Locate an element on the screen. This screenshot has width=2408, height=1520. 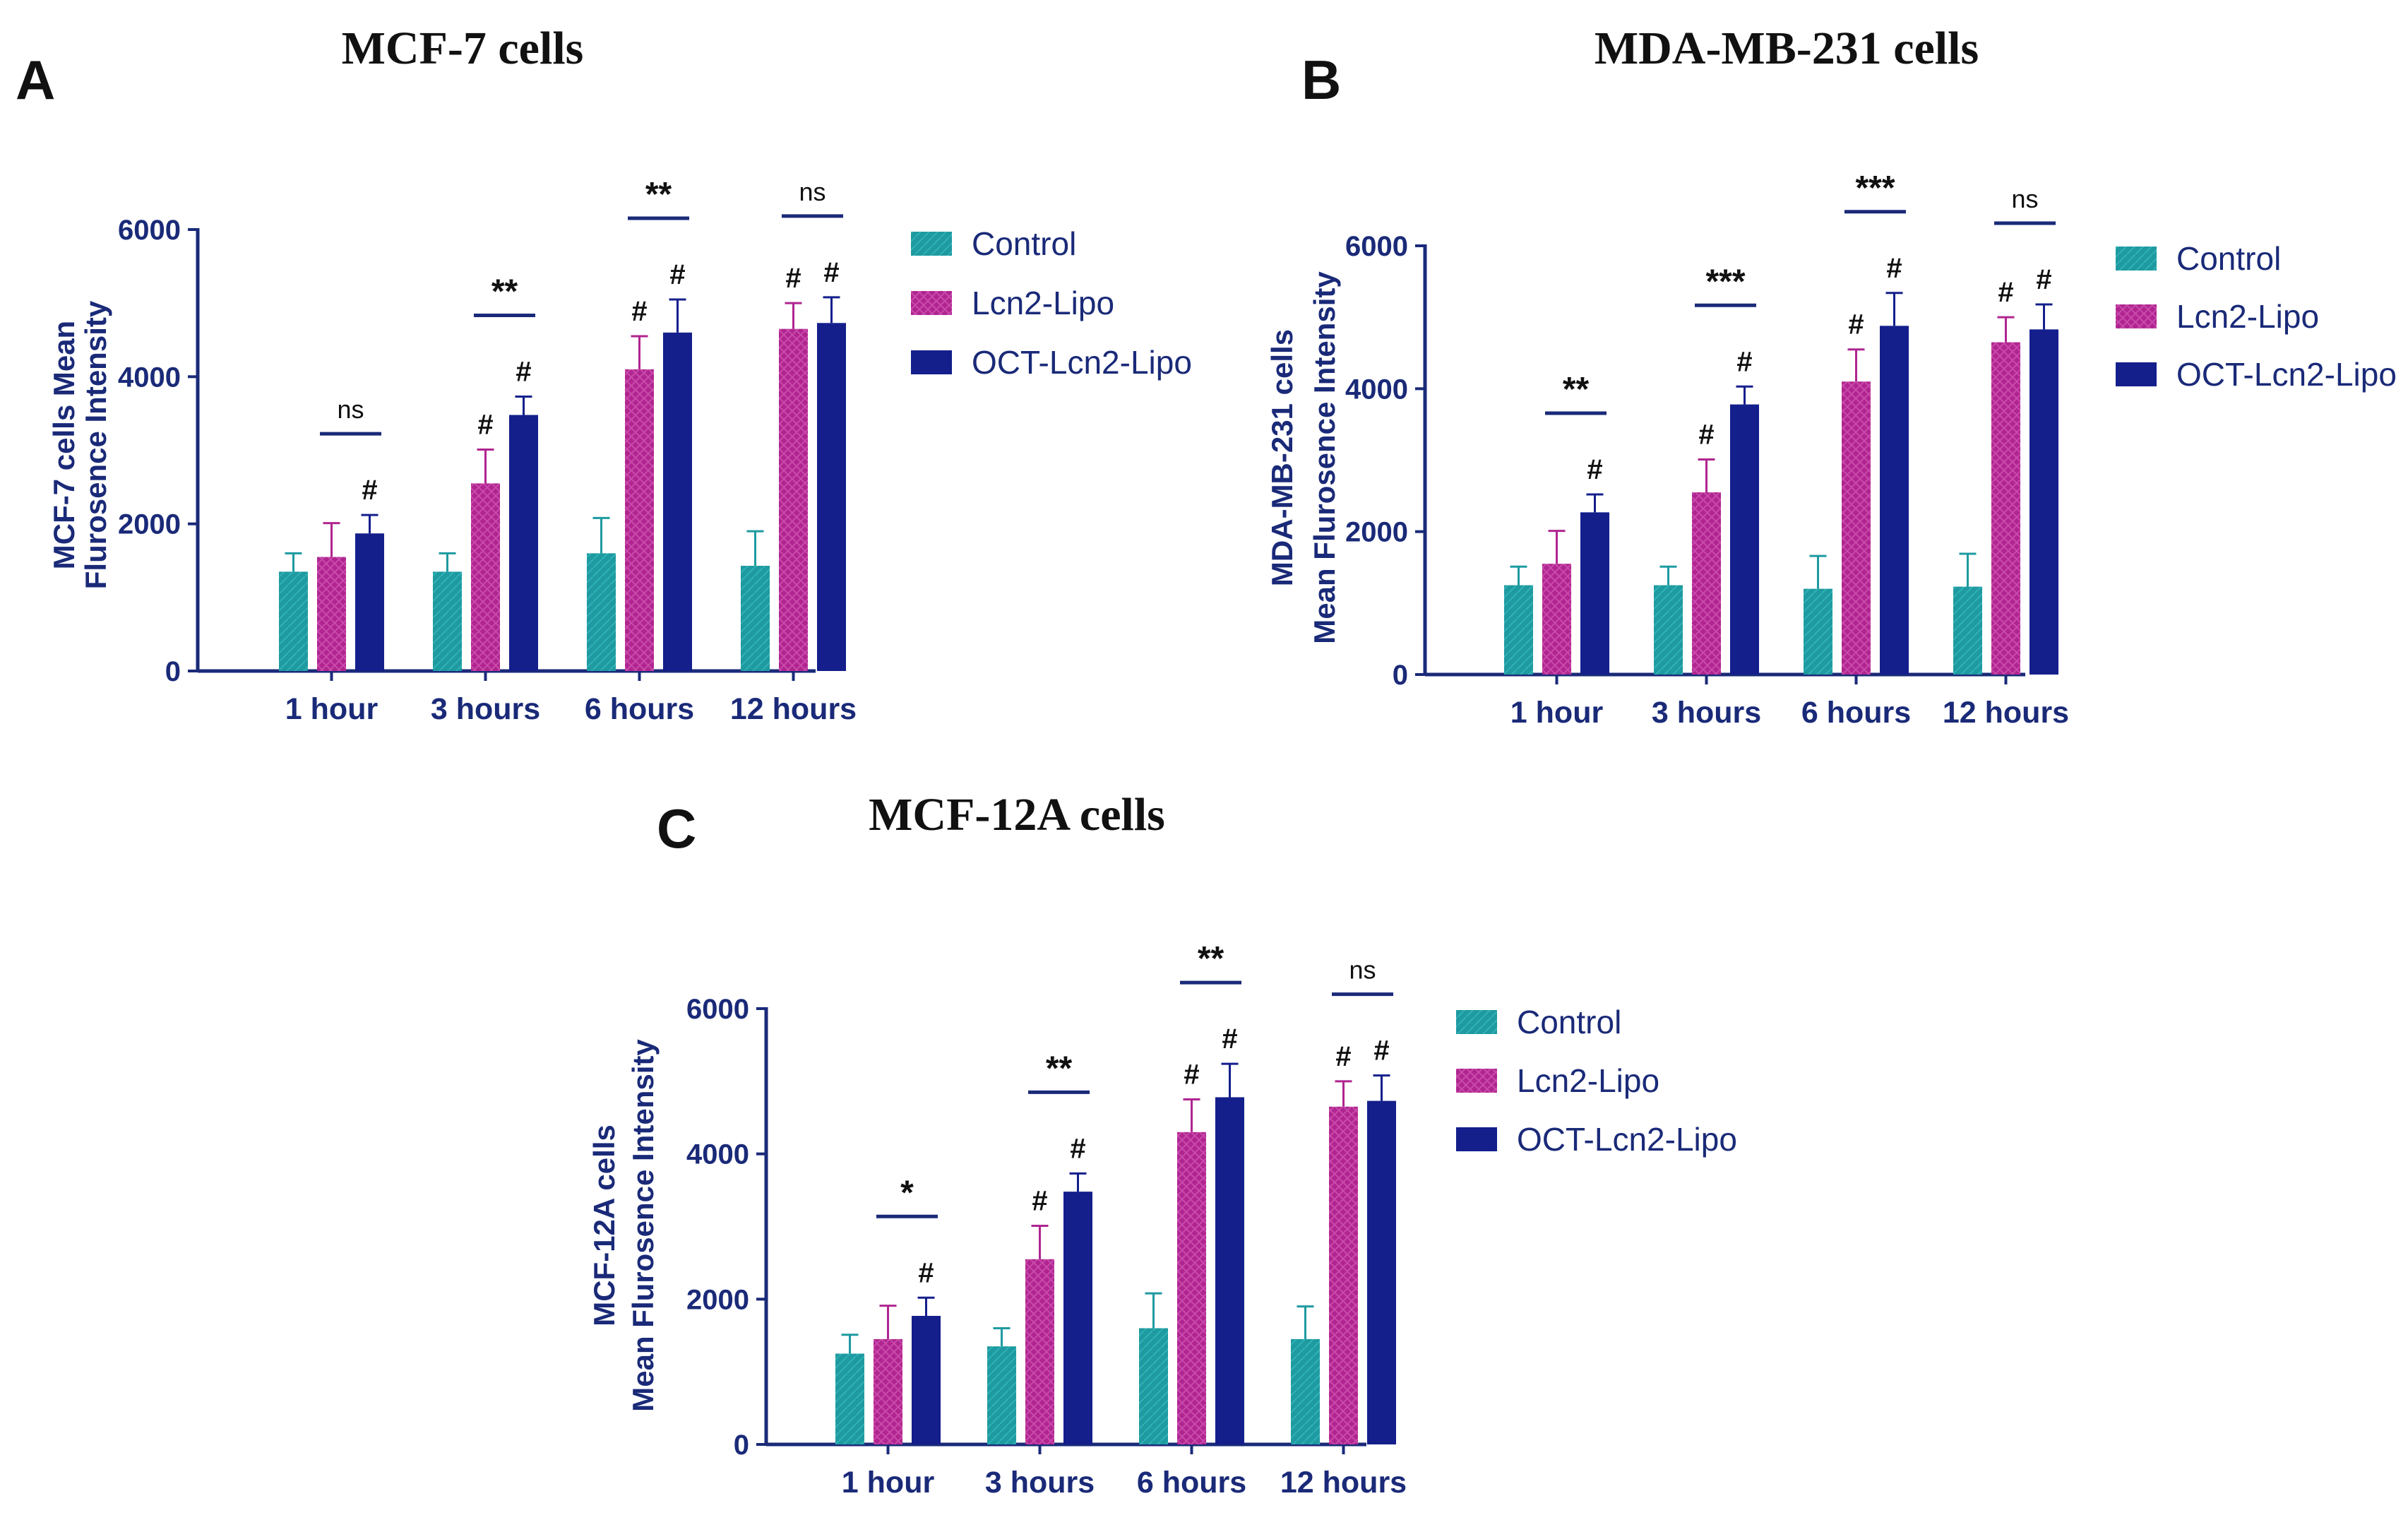
significance-label: * is located at coordinates (907, 1192).